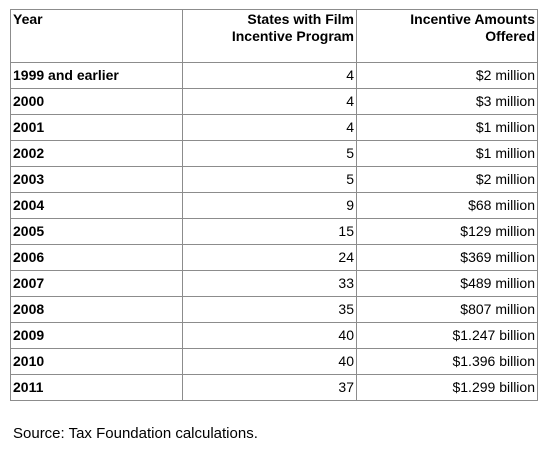 This screenshot has width=550, height=451. Describe the element at coordinates (447, 231) in the screenshot. I see `cell-incentive-amount: $129 million` at that location.